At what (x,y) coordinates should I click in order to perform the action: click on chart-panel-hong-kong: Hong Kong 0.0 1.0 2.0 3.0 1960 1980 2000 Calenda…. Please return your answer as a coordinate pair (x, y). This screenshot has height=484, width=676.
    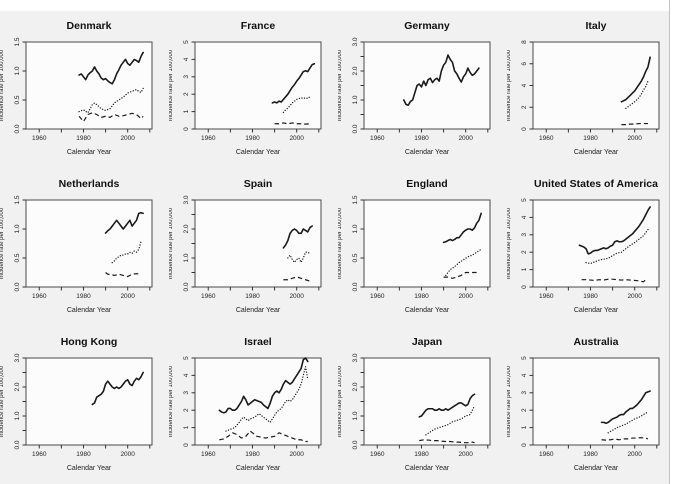
    Looking at the image, I should click on (84, 405).